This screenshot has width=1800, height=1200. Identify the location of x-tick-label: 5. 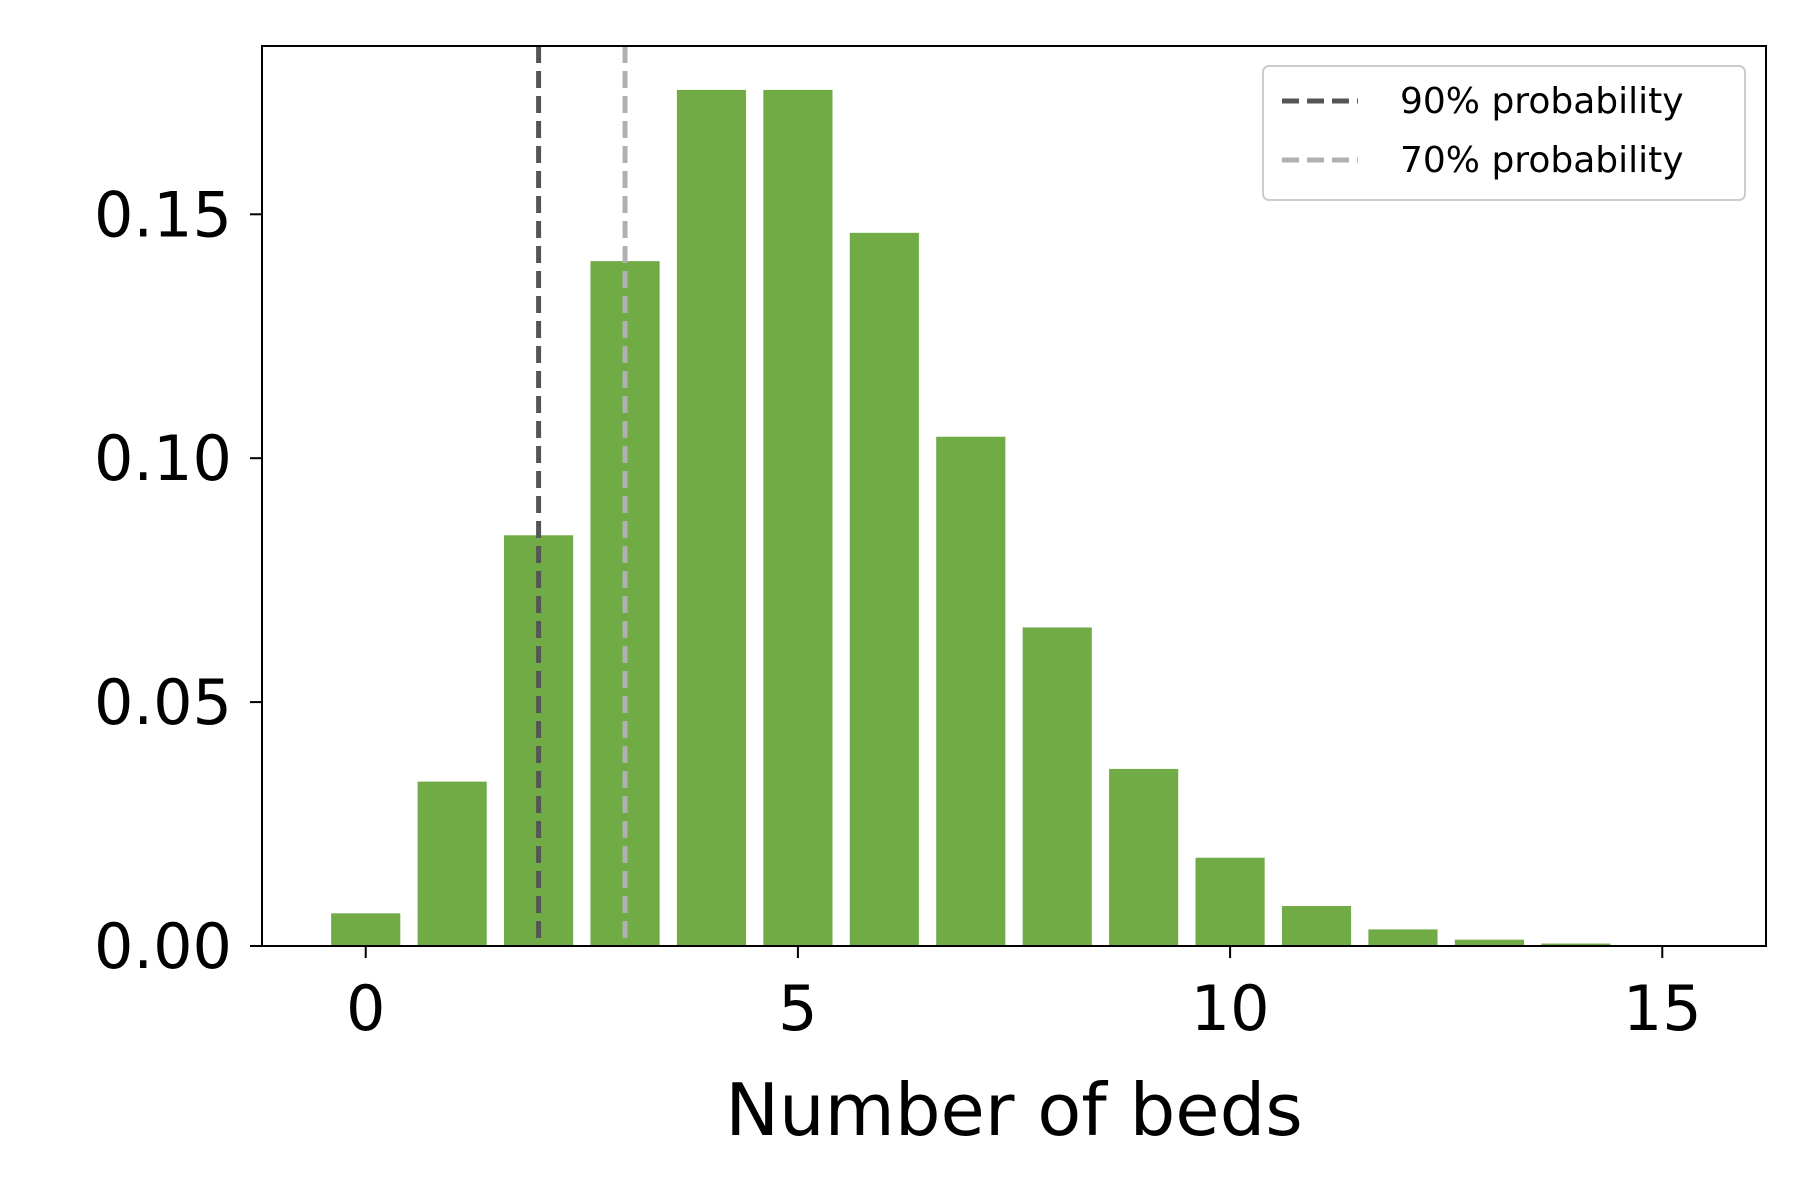
(797, 1008).